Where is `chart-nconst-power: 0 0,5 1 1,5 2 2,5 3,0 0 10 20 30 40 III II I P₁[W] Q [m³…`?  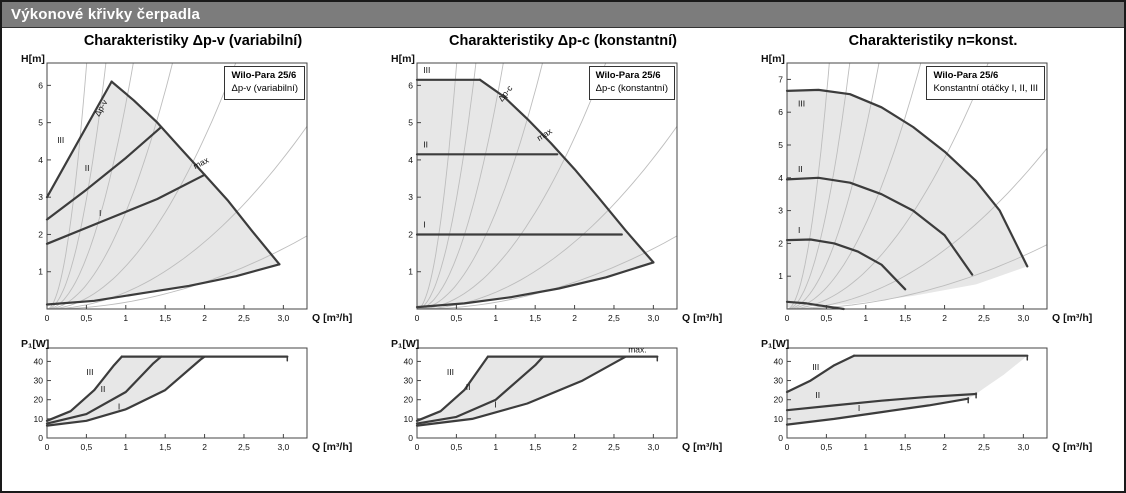 chart-nconst-power: 0 0,5 1 1,5 2 2,5 3,0 0 10 20 30 40 III II I P₁[W] Q [m³… is located at coordinates (933, 397).